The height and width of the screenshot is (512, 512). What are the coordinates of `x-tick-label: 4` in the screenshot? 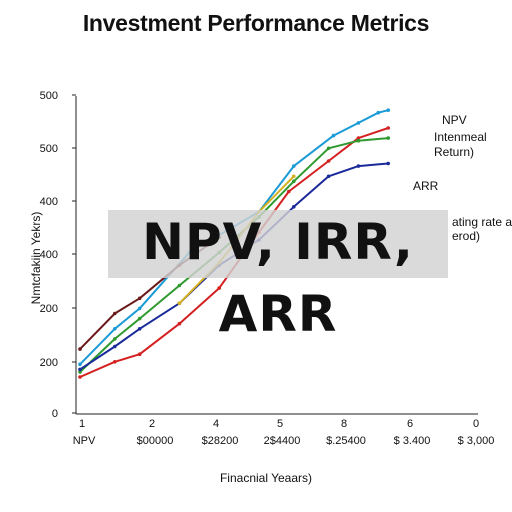 It's located at (216, 424).